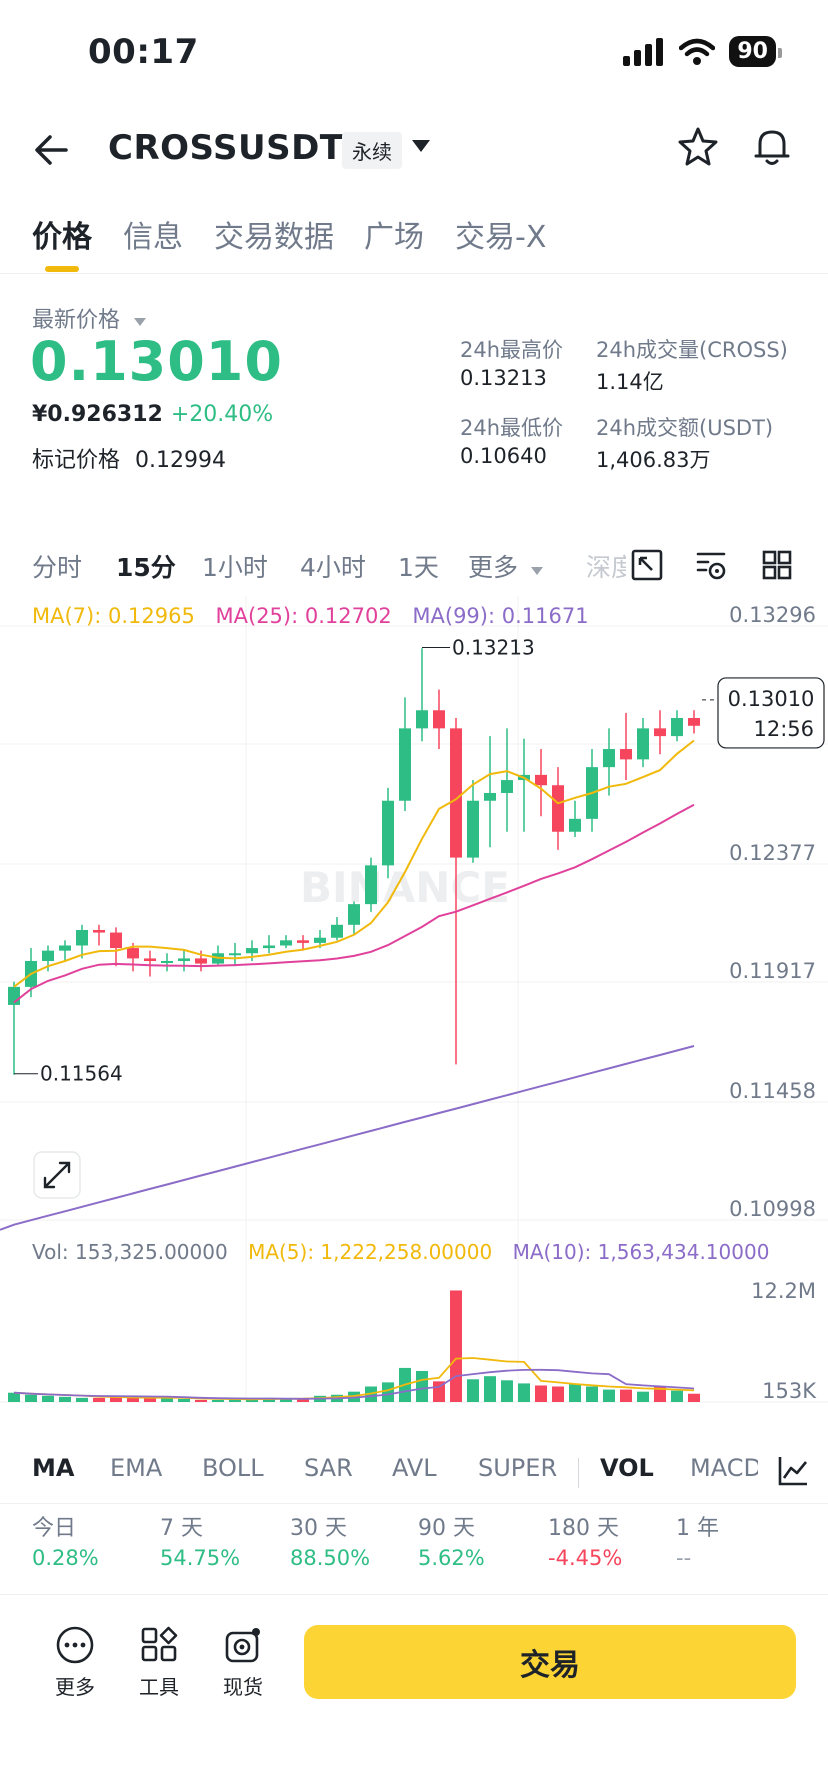 This screenshot has width=828, height=1792. I want to click on tab-info: 信息, so click(153, 237).